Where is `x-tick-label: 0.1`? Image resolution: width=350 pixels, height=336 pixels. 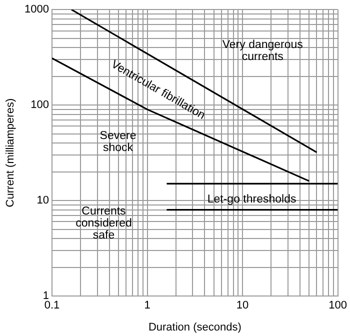
x-tick-label: 0.1 is located at coordinates (52, 306).